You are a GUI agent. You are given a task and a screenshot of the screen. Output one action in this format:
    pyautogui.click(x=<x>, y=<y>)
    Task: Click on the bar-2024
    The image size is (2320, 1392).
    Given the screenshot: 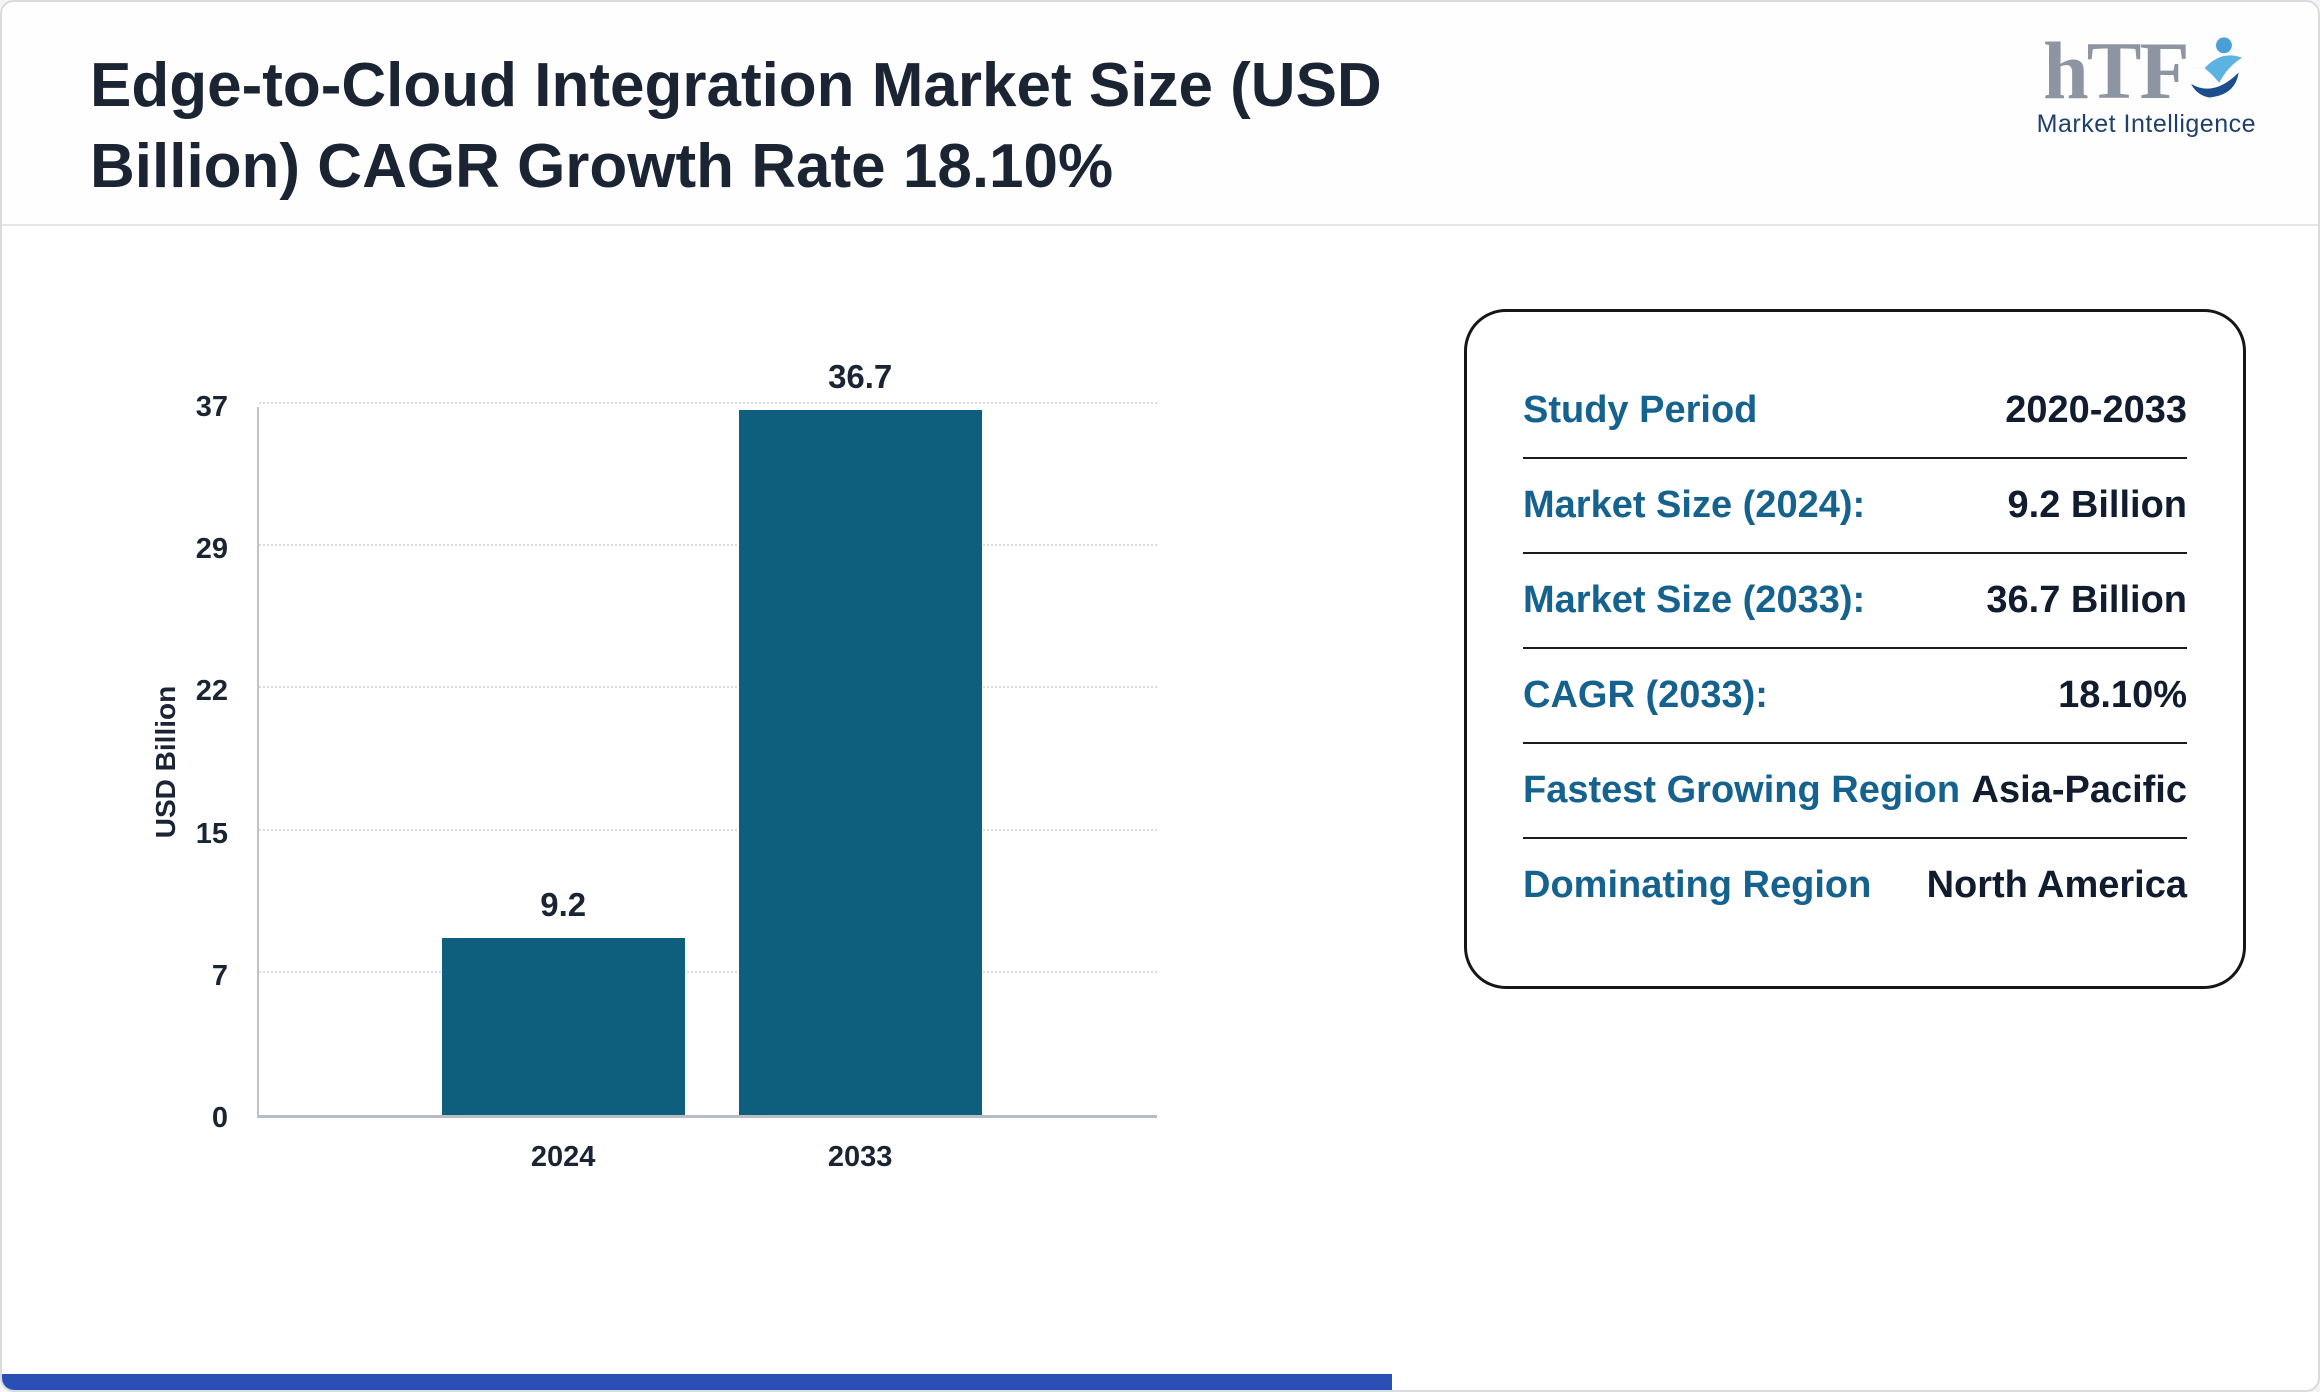 What is the action you would take?
    pyautogui.click(x=563, y=1026)
    